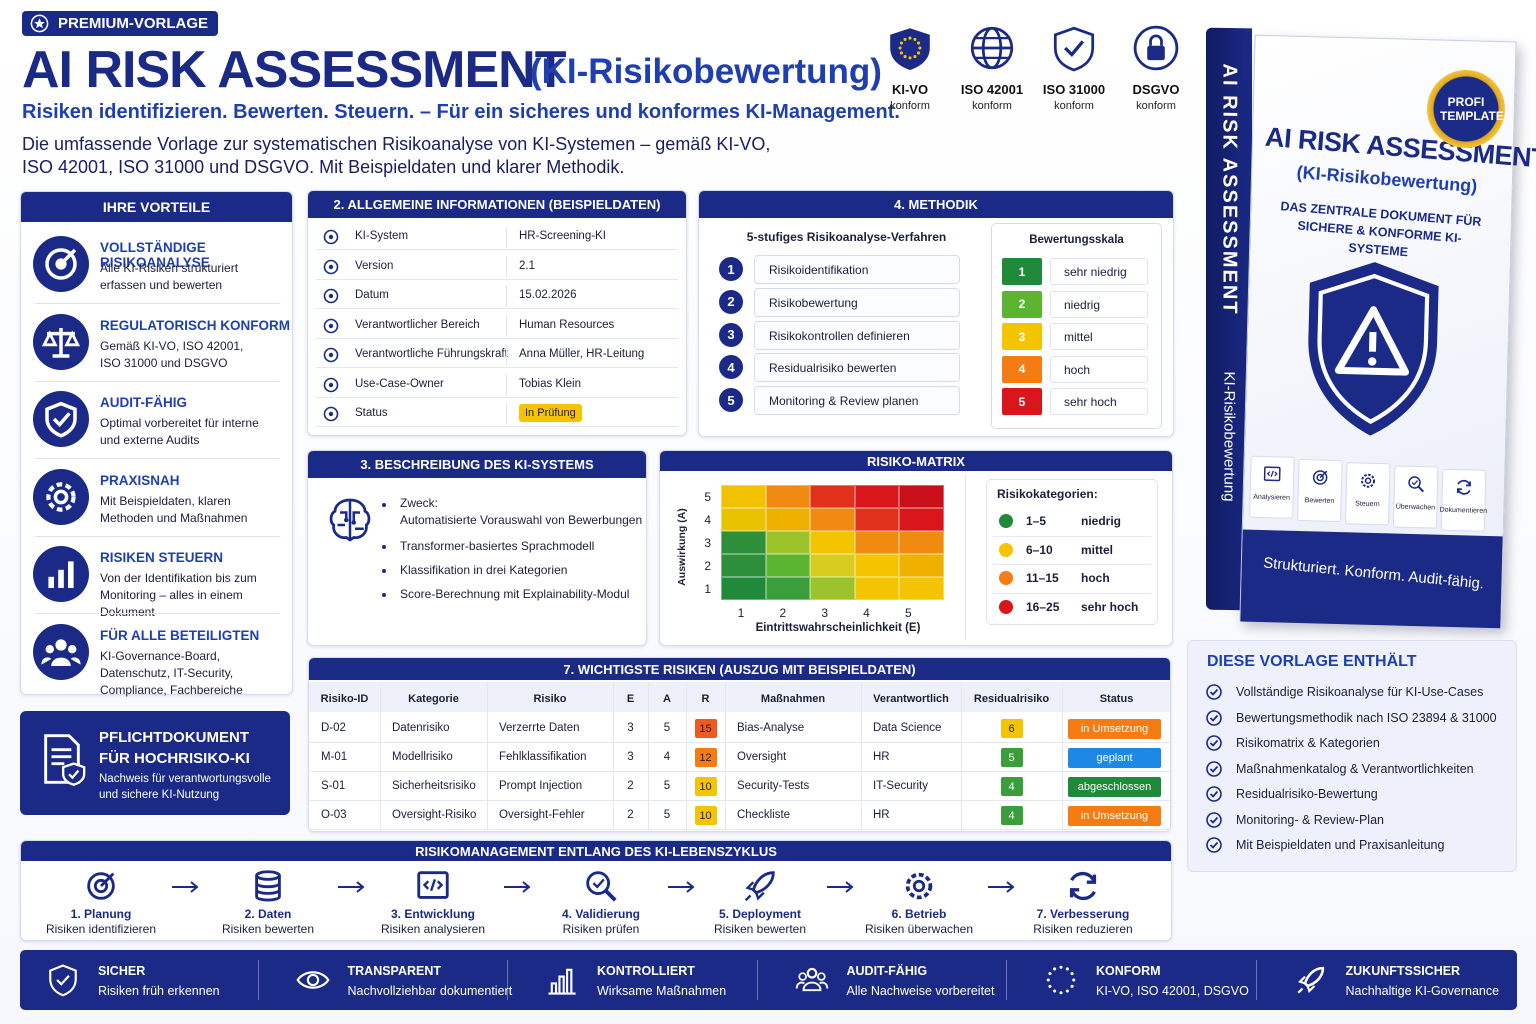 Image resolution: width=1536 pixels, height=1024 pixels. What do you see at coordinates (739, 742) in the screenshot?
I see `row-divider` at bounding box center [739, 742].